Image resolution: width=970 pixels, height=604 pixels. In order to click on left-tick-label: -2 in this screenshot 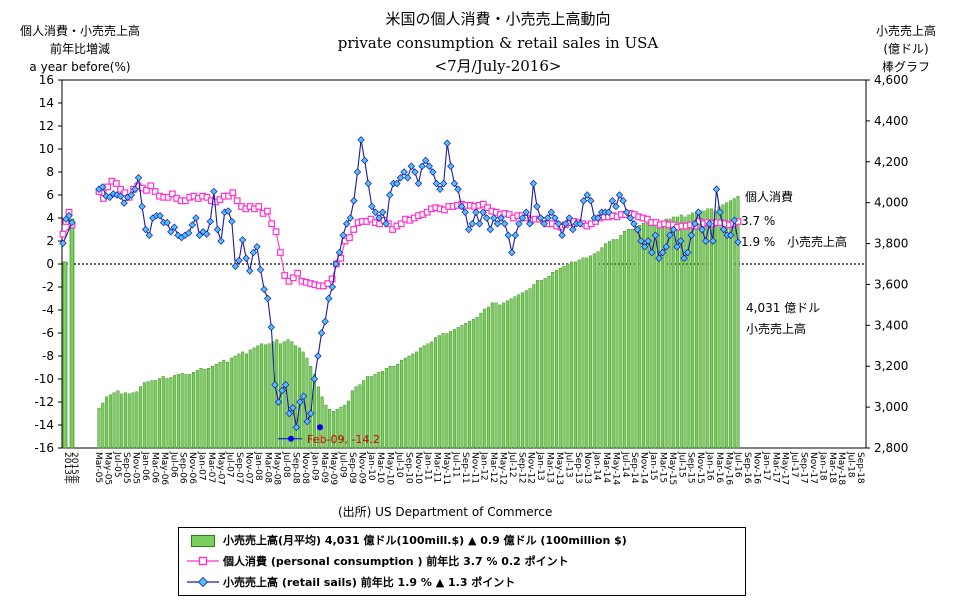, I will do `click(48, 287)`.